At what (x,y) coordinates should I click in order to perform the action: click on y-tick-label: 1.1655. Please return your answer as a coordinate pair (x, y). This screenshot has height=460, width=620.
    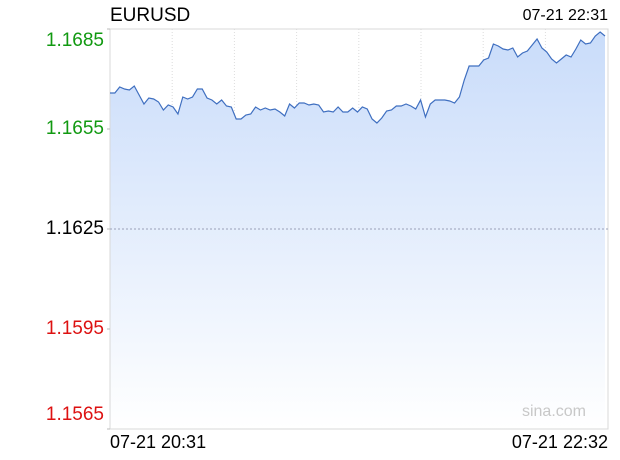
    Looking at the image, I should click on (75, 128).